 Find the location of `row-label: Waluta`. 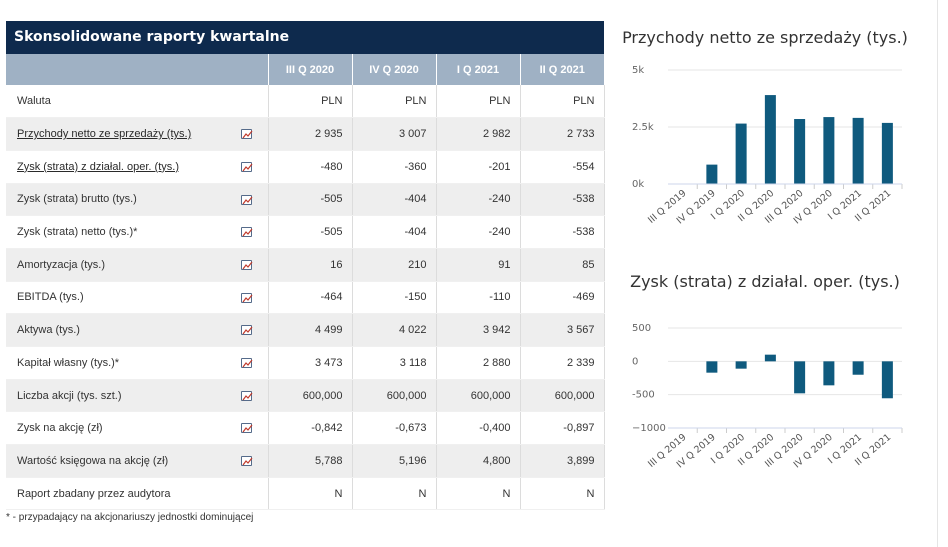

row-label: Waluta is located at coordinates (116, 102).